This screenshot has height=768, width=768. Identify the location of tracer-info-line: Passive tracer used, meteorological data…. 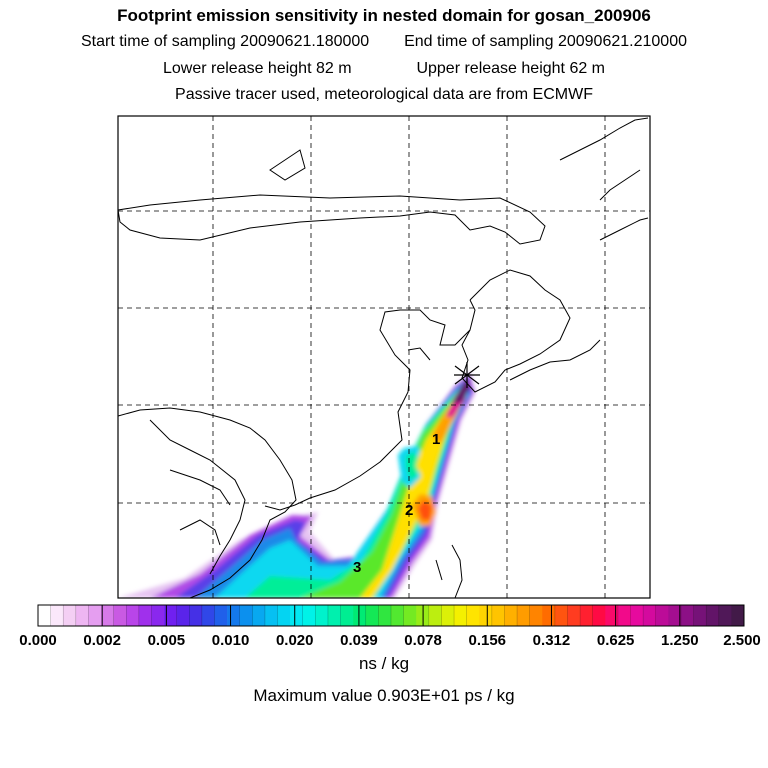
(384, 94).